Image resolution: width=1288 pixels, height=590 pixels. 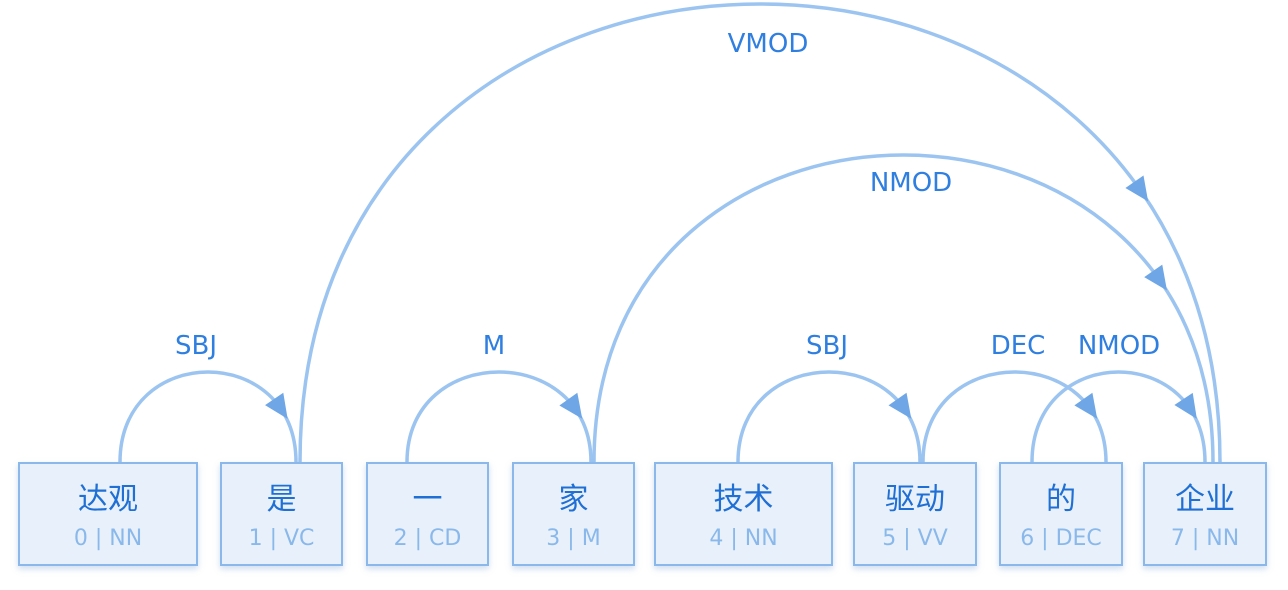 I want to click on token-word: 技术, so click(x=743, y=499).